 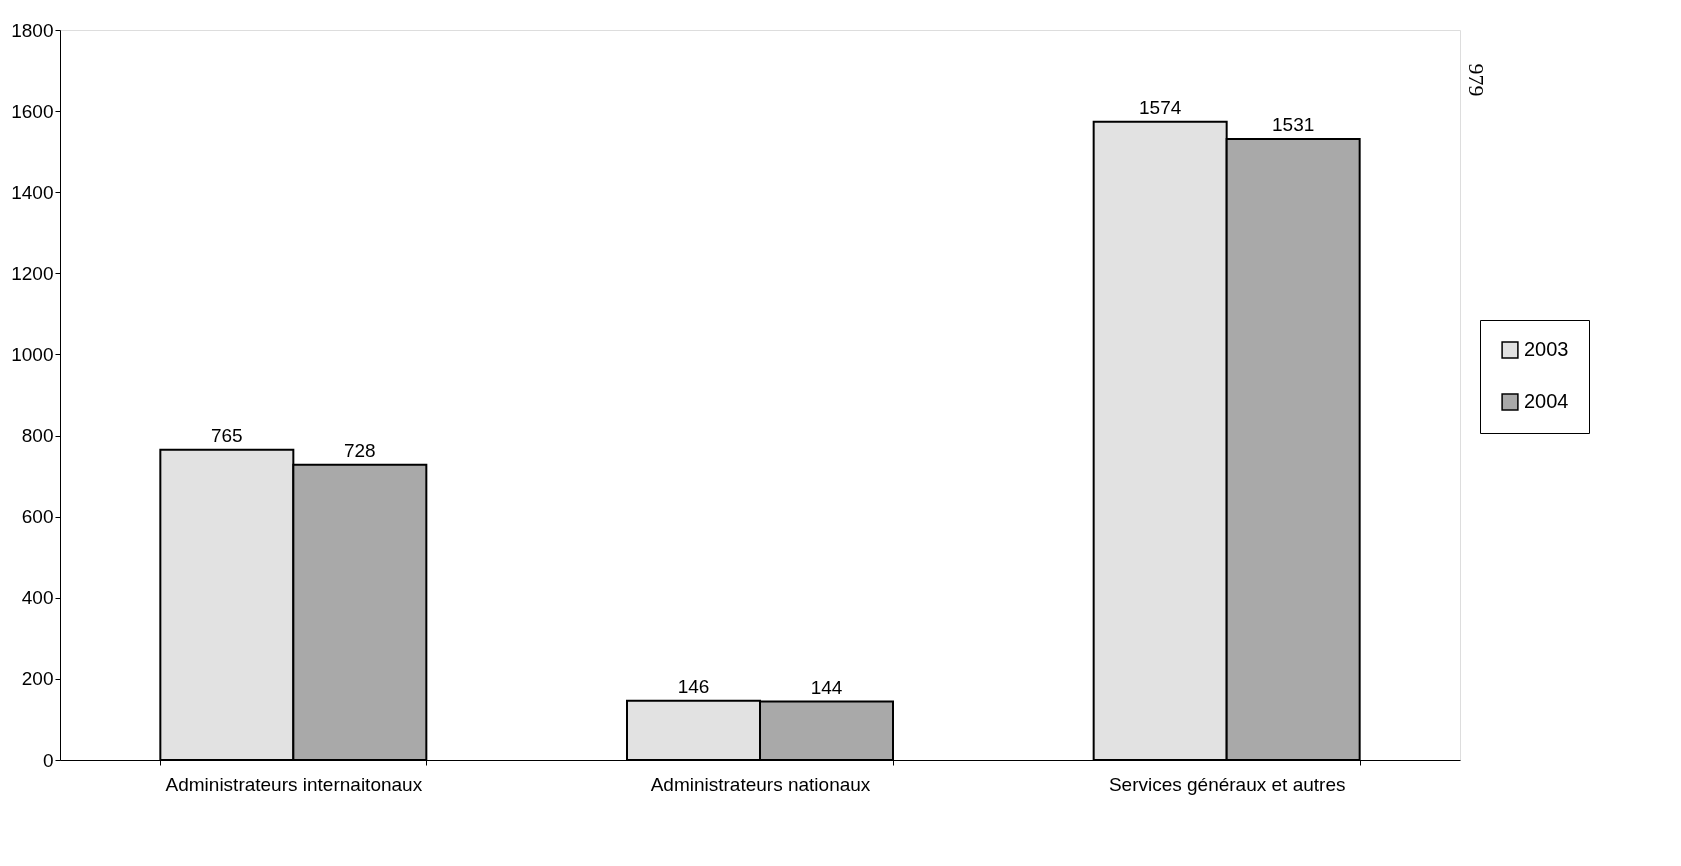 What do you see at coordinates (1227, 784) in the screenshot?
I see `x-tick-label: Services généraux et autres` at bounding box center [1227, 784].